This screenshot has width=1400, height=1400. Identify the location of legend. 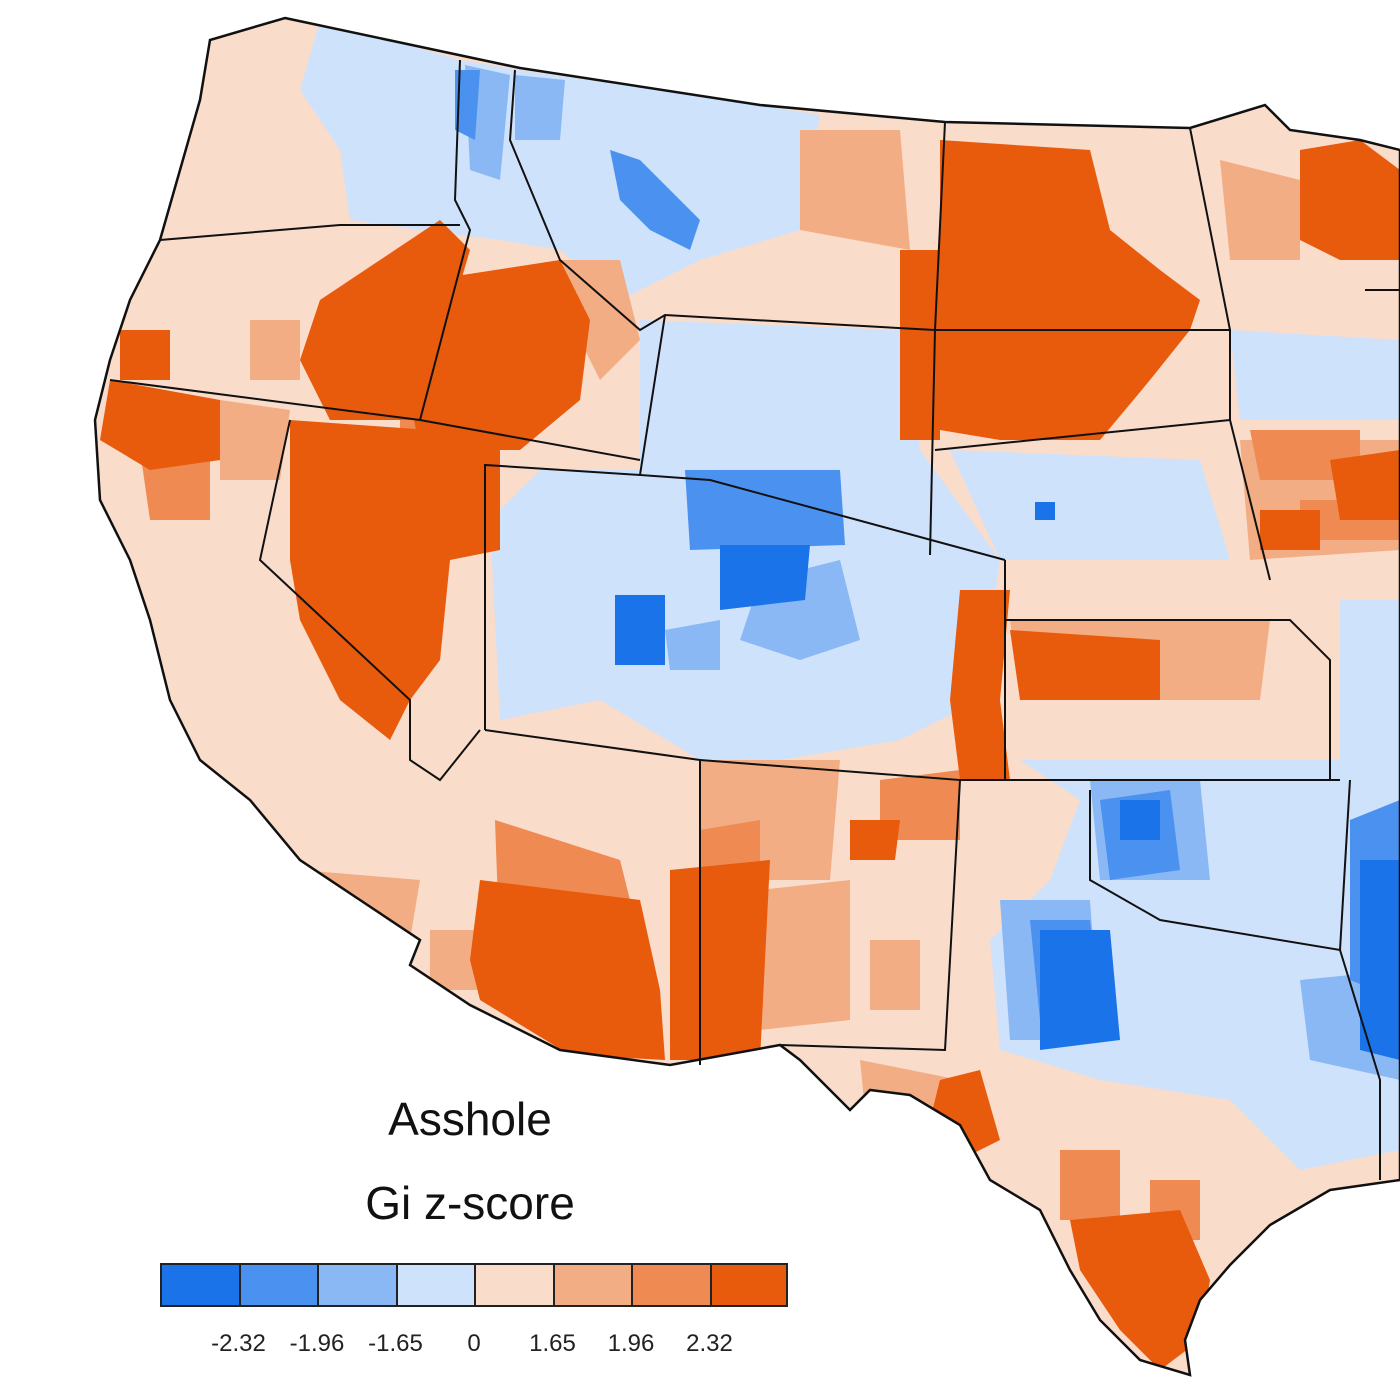
(474, 1286).